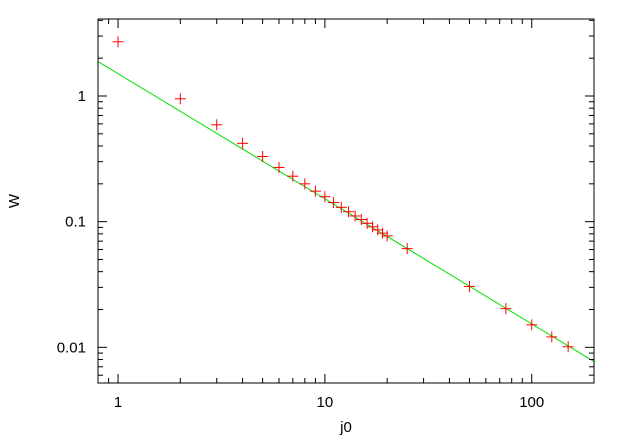 The image size is (623, 436). I want to click on x-tick-label: 100, so click(531, 402).